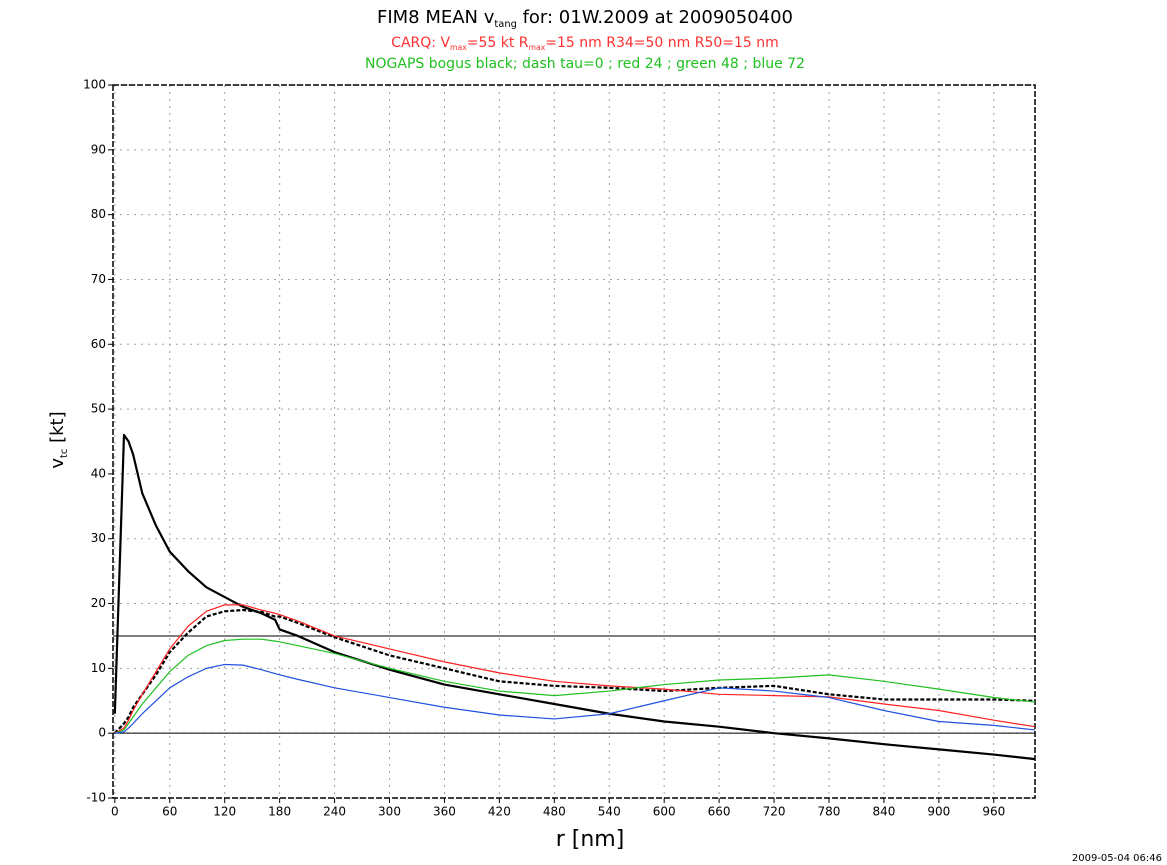  Describe the element at coordinates (94, 85) in the screenshot. I see `y-tick-label: 100` at that location.